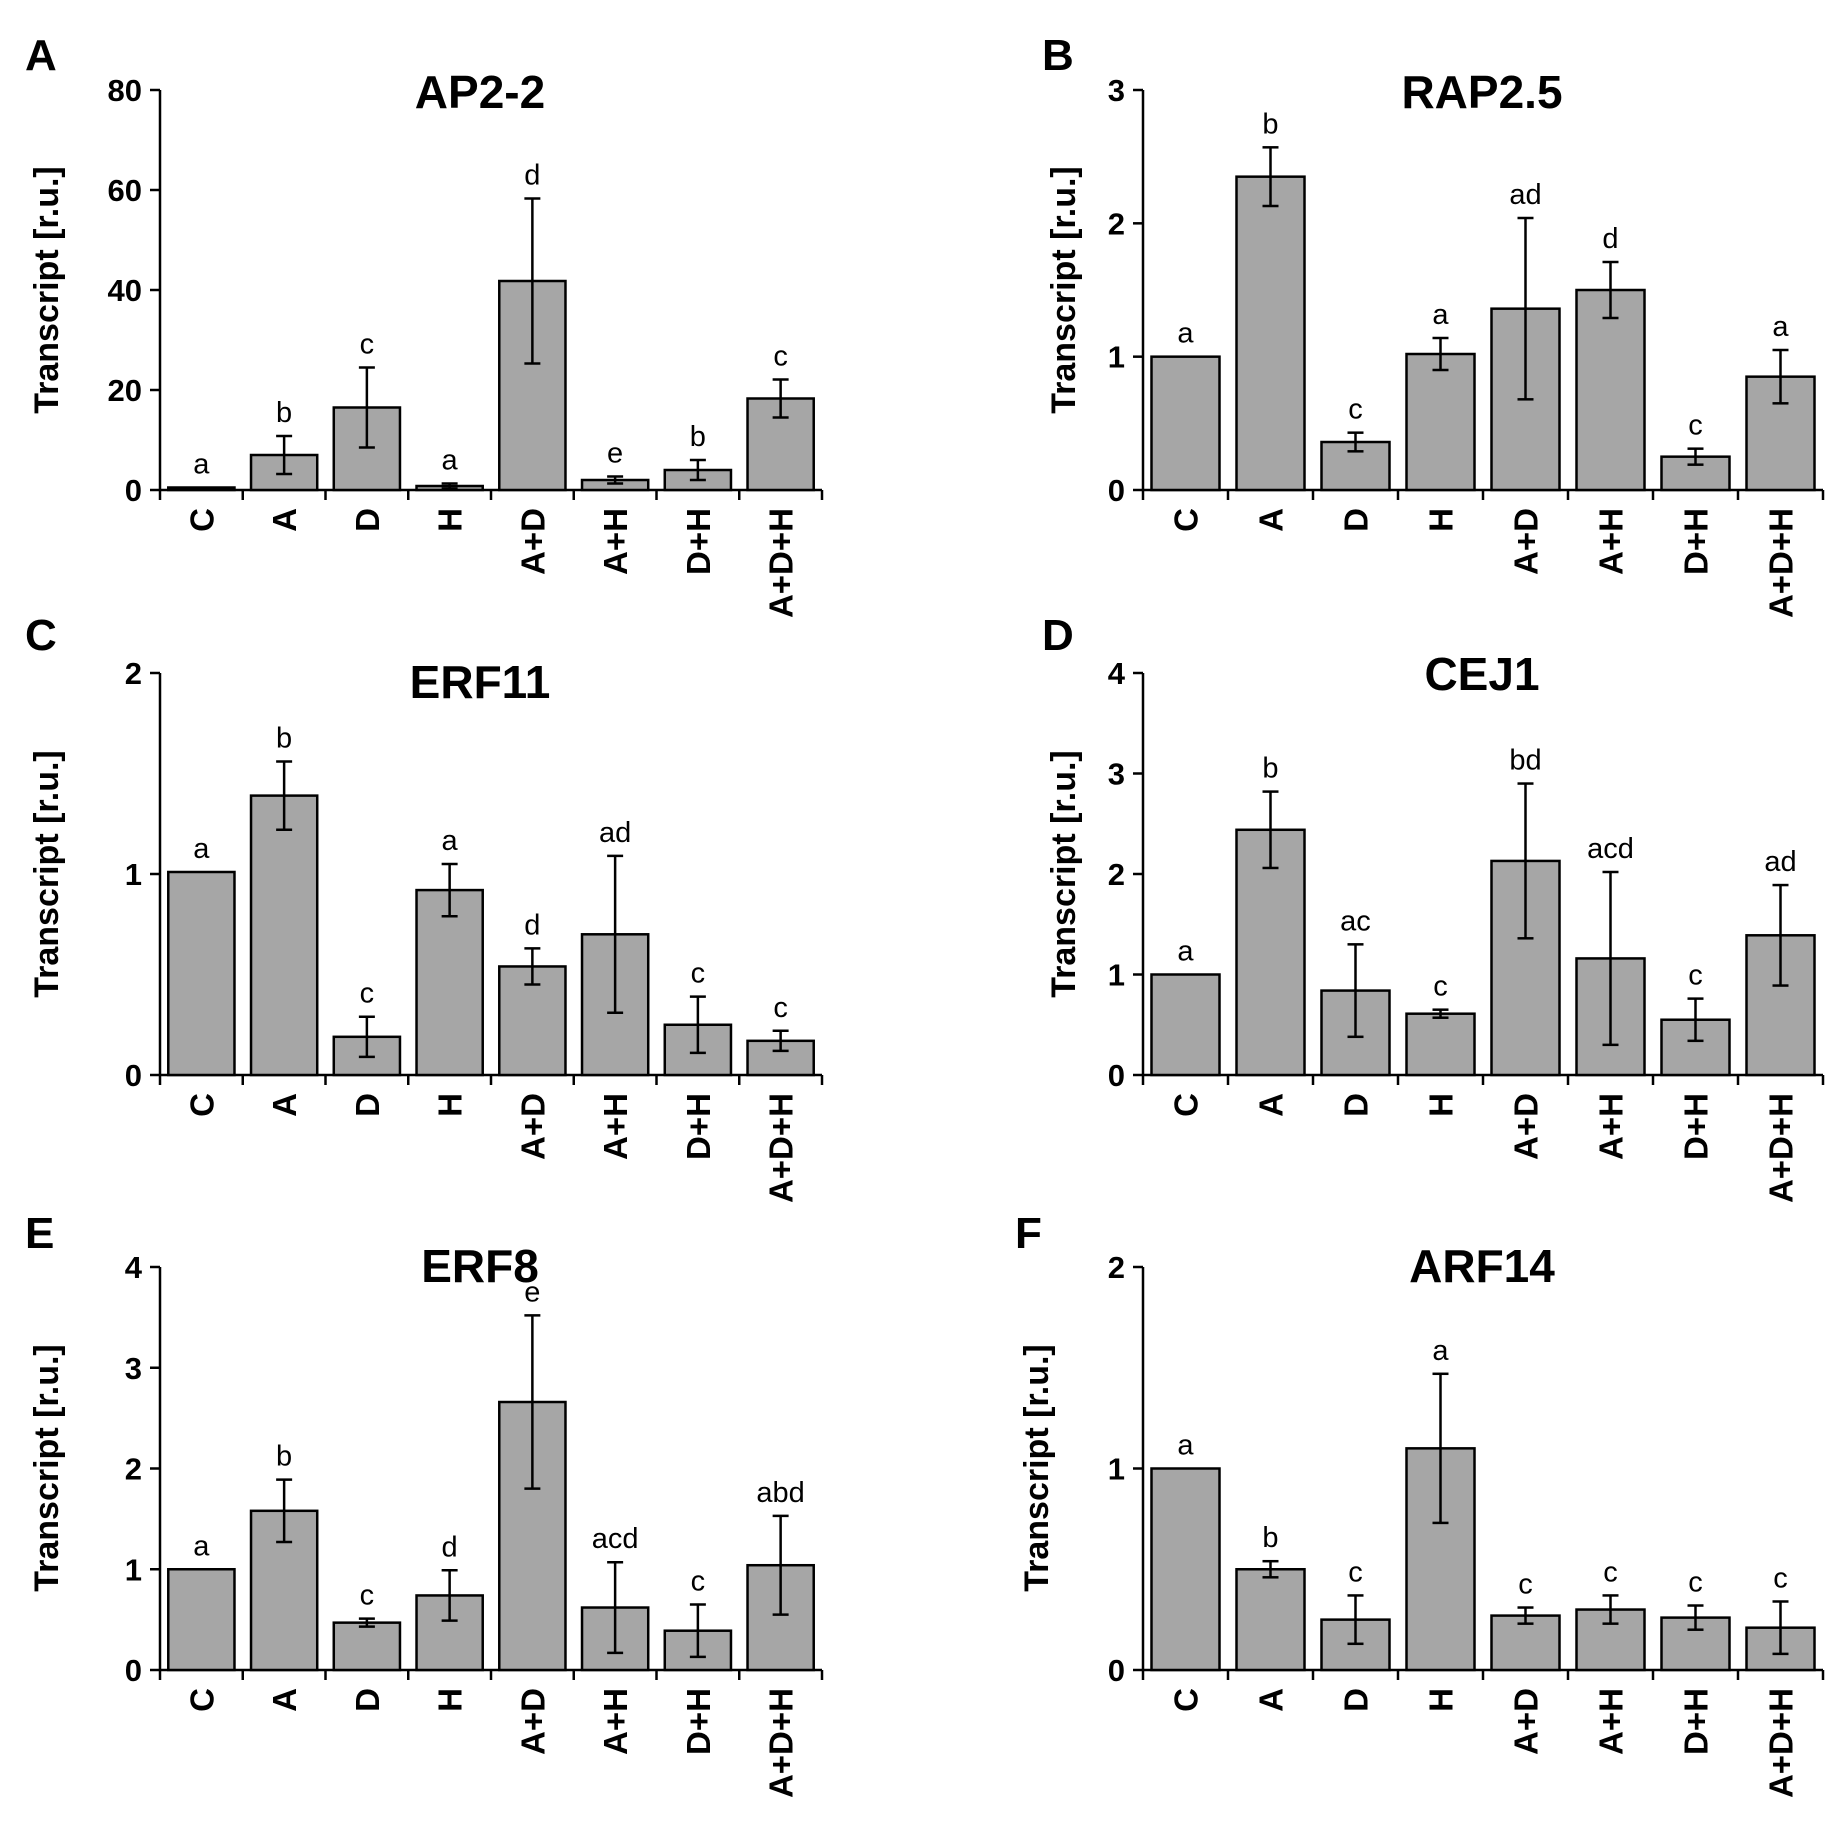 This screenshot has height=1836, width=1837. I want to click on chart-title: ARF14, so click(1482, 1266).